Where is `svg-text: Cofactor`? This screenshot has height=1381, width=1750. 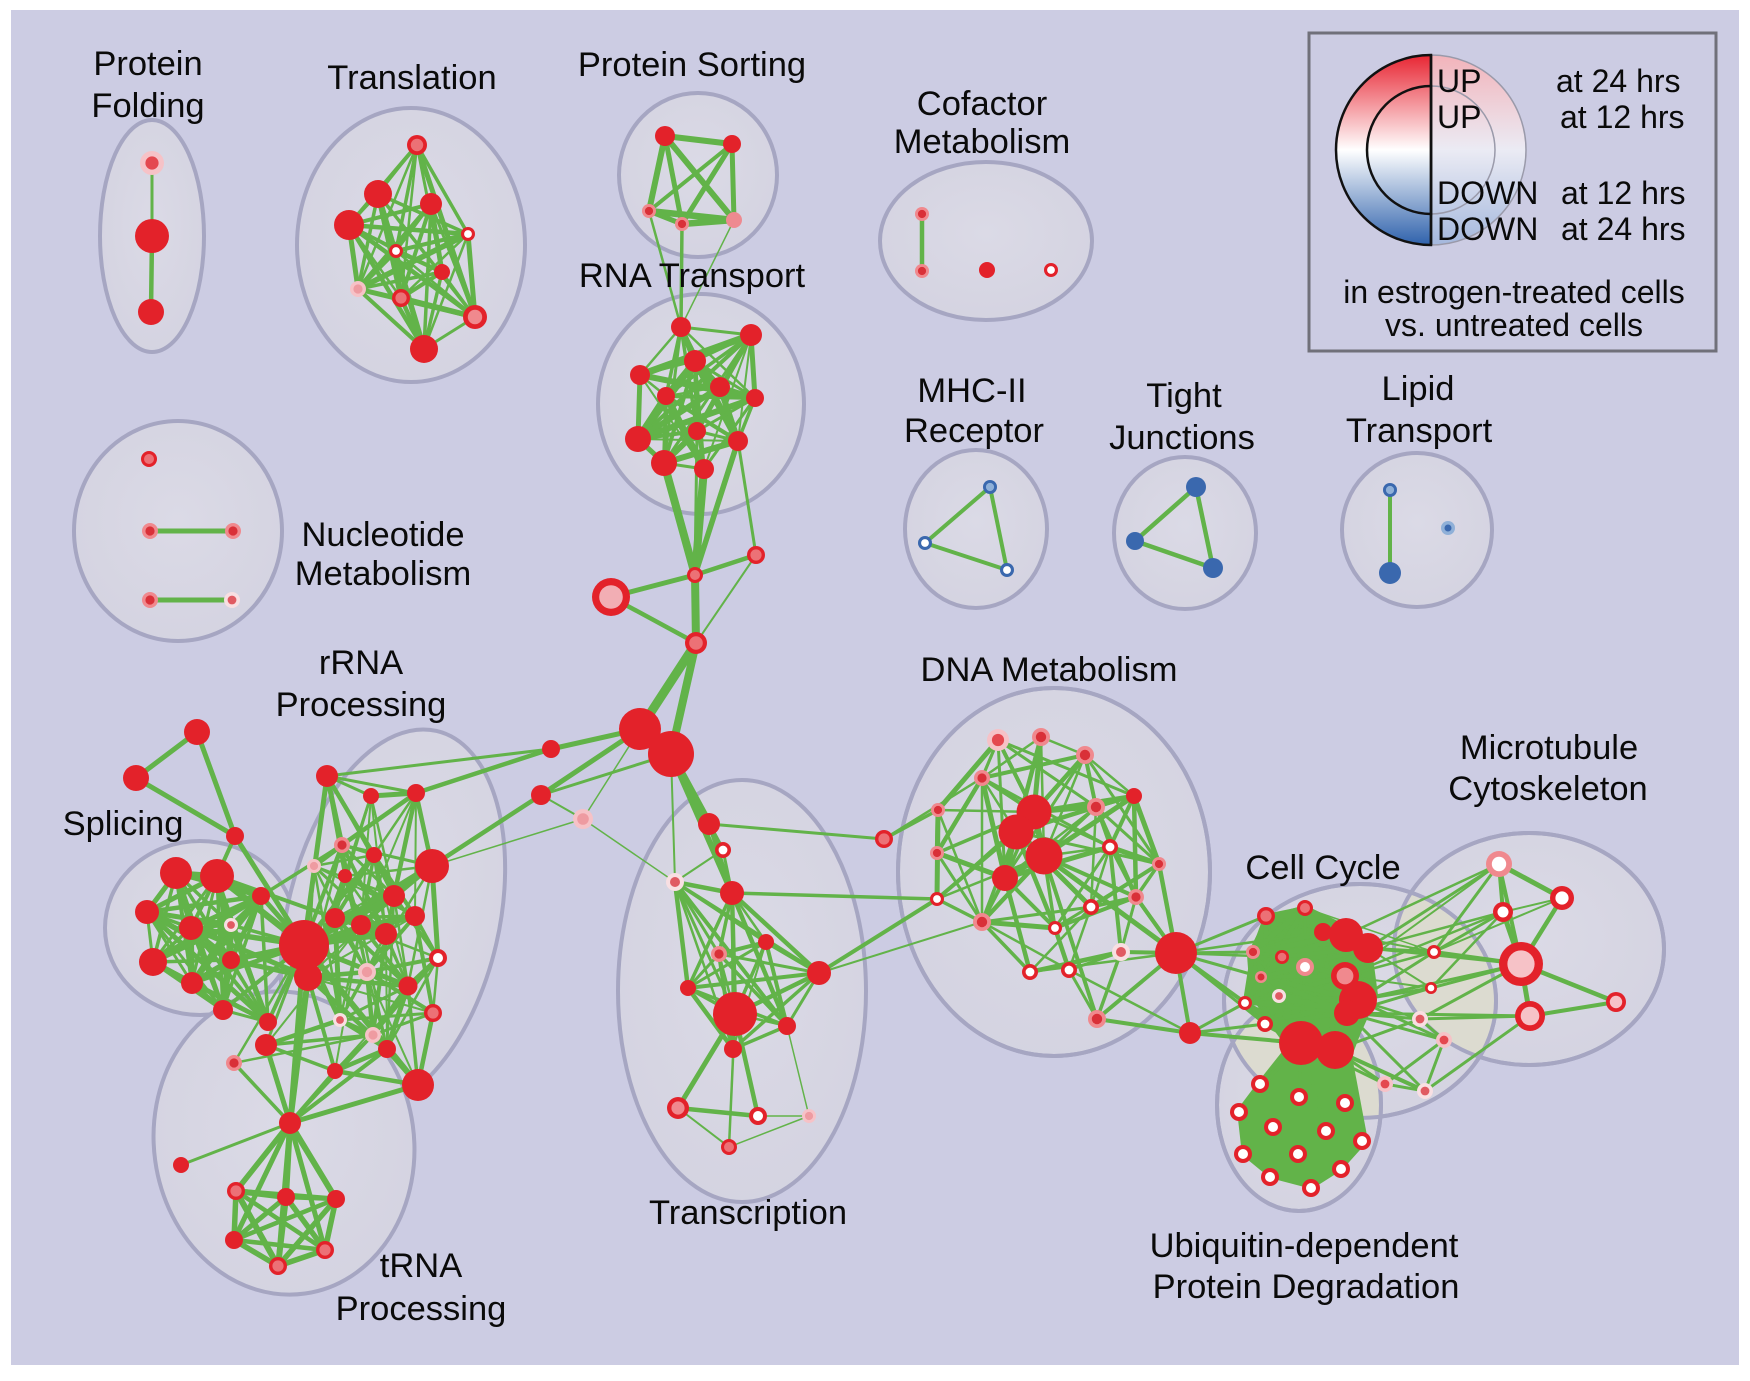
svg-text: Cofactor is located at coordinates (982, 104).